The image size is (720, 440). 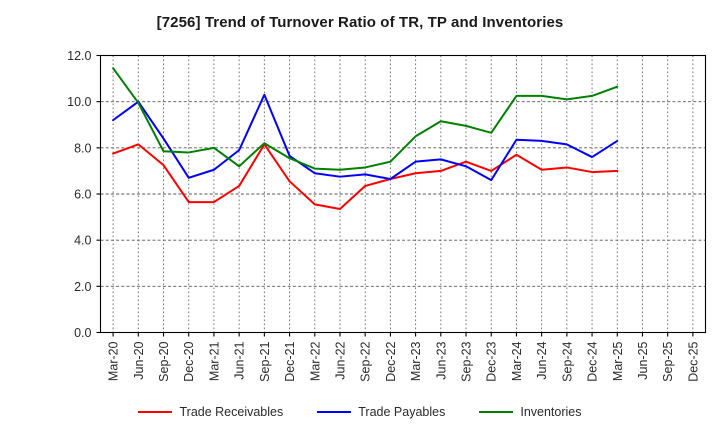 I want to click on x-axis-tick-label: Dec-24, so click(x=593, y=361).